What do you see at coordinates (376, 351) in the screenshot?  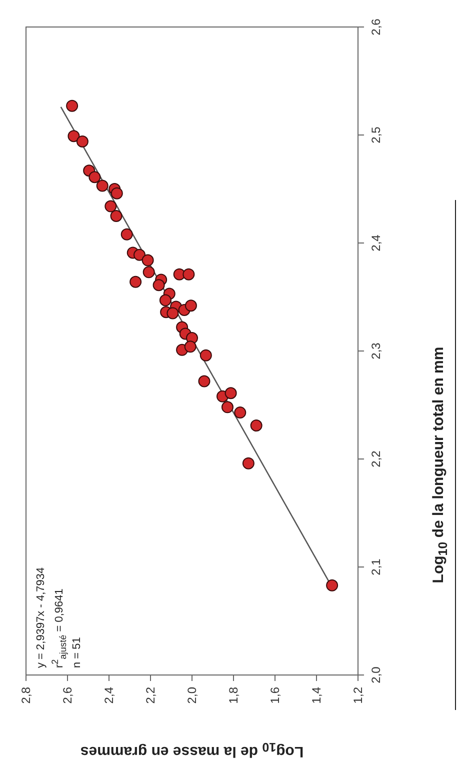 I see `y-tick-label: 2,3` at bounding box center [376, 351].